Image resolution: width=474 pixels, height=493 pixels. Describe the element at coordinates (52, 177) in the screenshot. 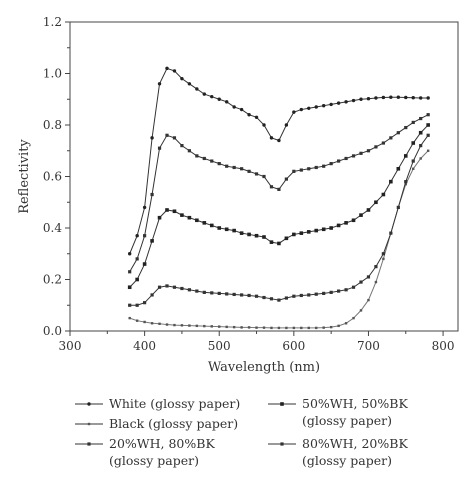

I see `y-tick-label: 0.6` at that location.